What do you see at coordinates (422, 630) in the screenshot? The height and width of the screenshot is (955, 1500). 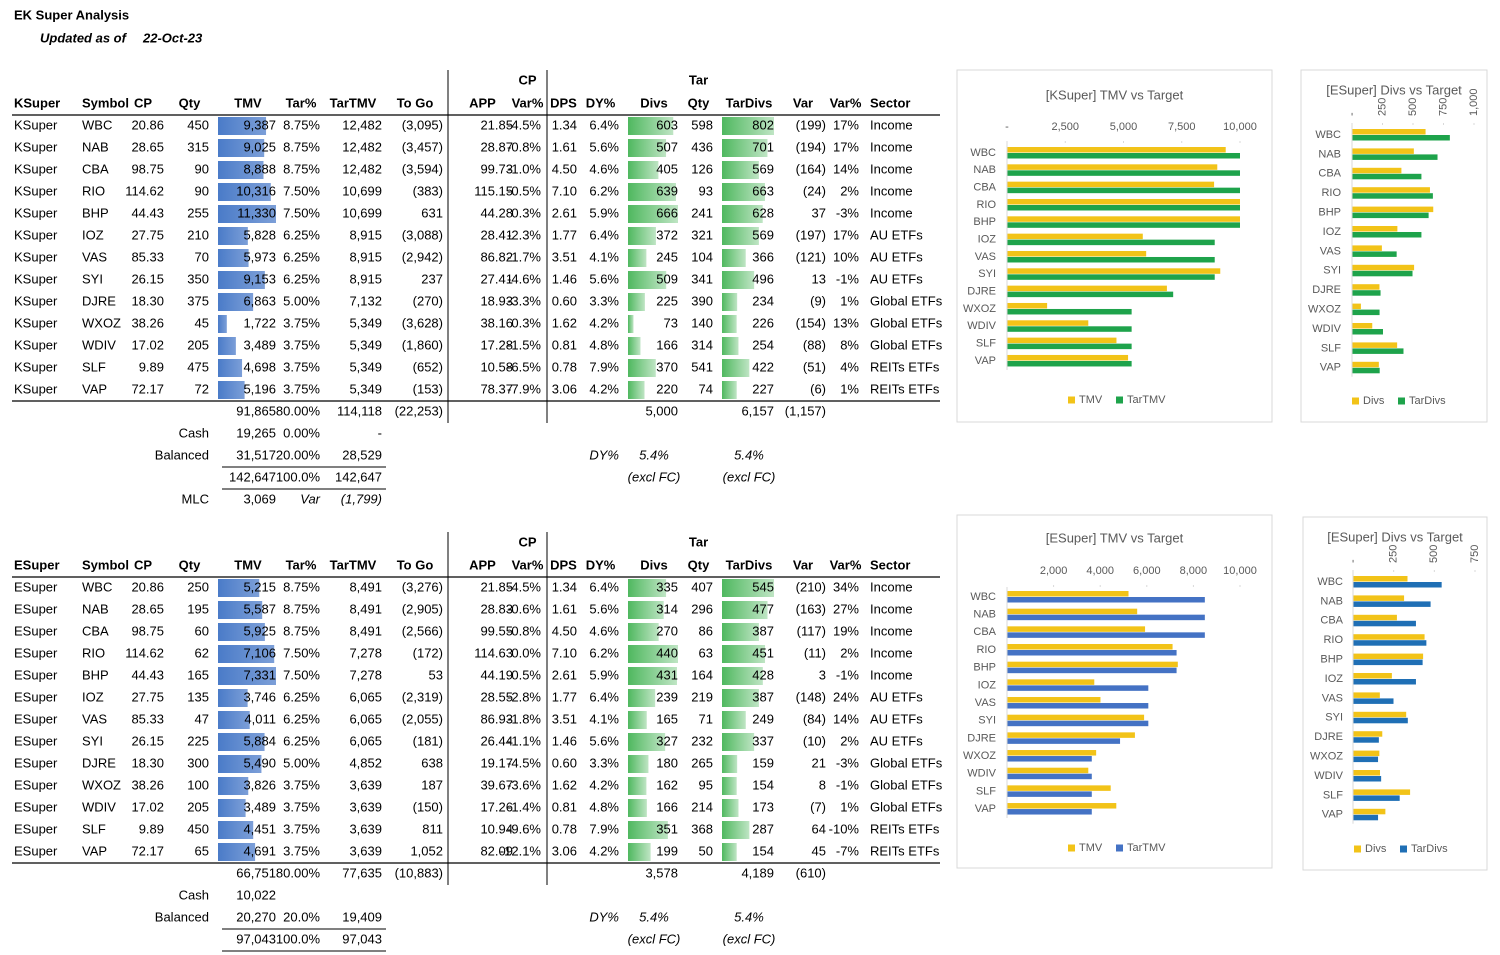 I see `cell: (2,566)` at bounding box center [422, 630].